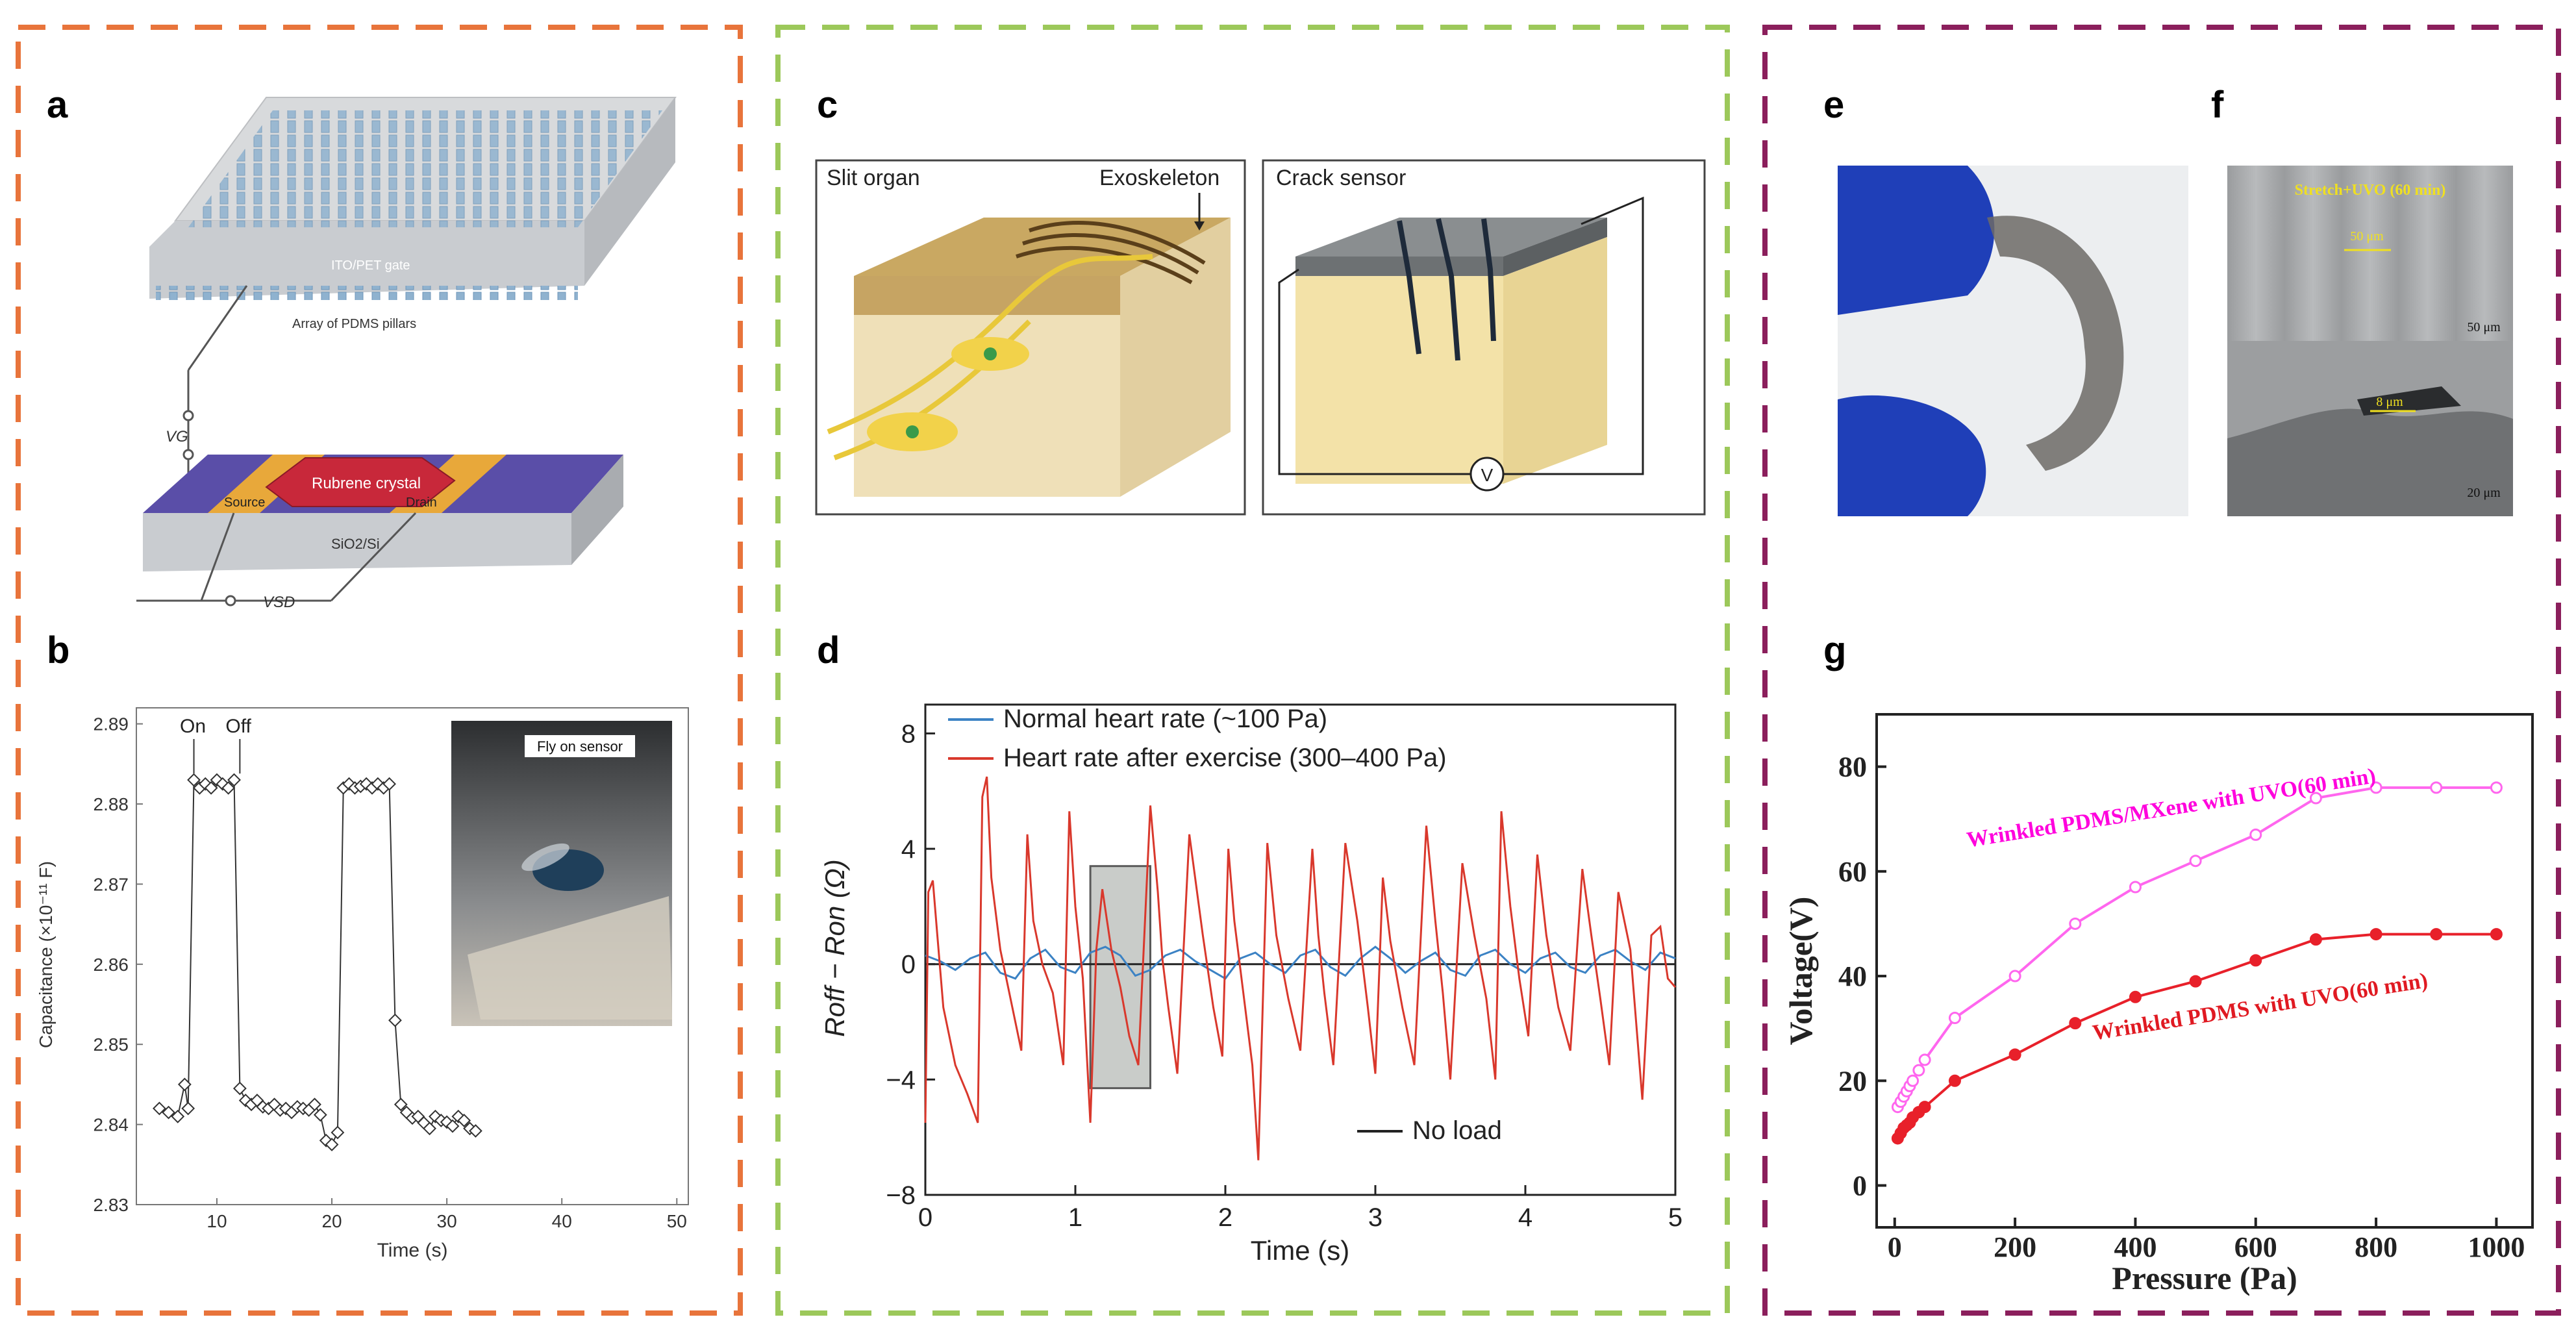 Image resolution: width=2576 pixels, height=1328 pixels. I want to click on chart-g-ylabel: Voltage(V), so click(1800, 971).